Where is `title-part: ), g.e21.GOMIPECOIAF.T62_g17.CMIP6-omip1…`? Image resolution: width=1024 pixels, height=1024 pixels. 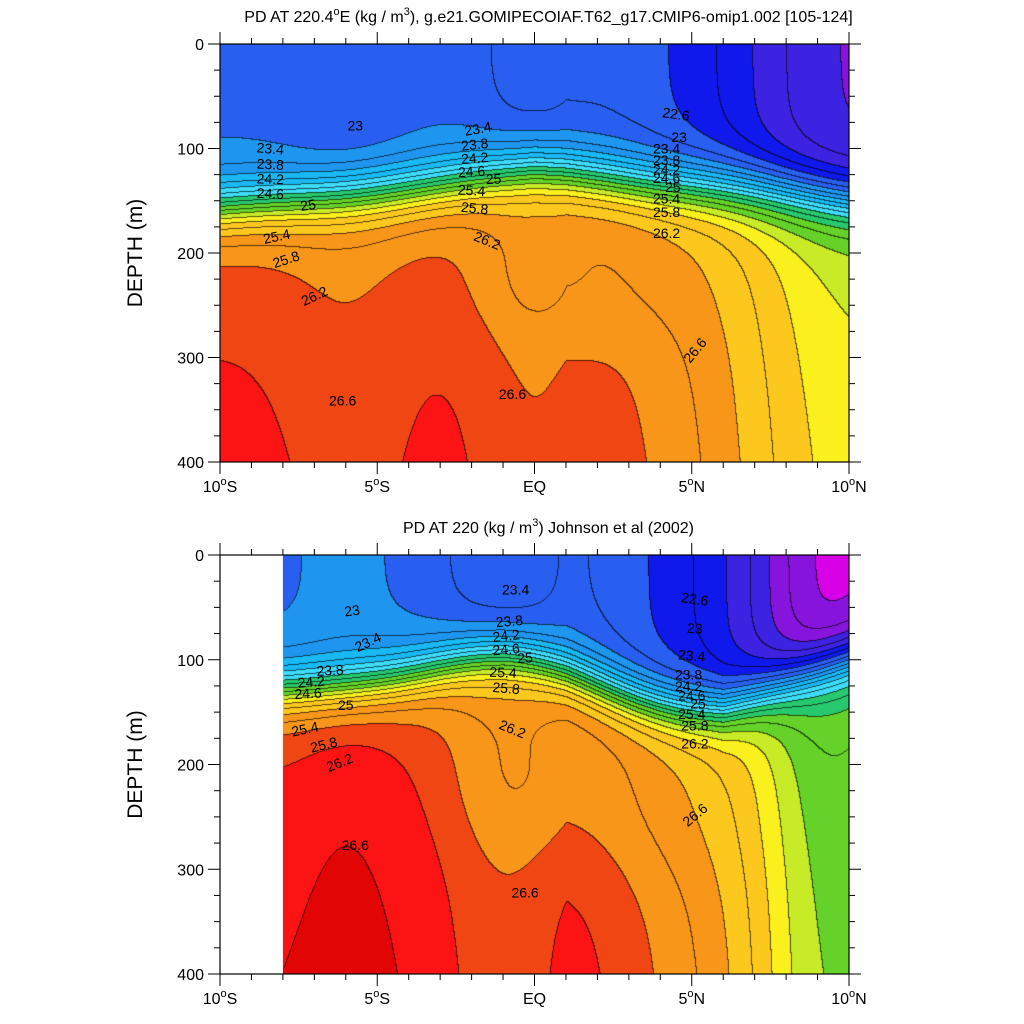 title-part: ), g.e21.GOMIPECOIAF.T62_g17.CMIP6-omip1… is located at coordinates (631, 17).